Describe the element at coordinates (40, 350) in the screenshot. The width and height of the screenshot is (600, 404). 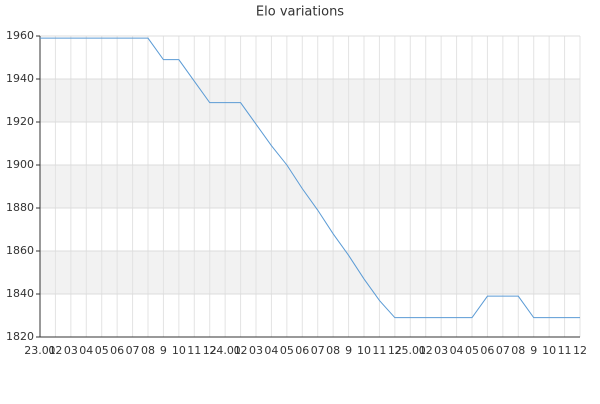
I see `x-tick-label: 23.01` at that location.